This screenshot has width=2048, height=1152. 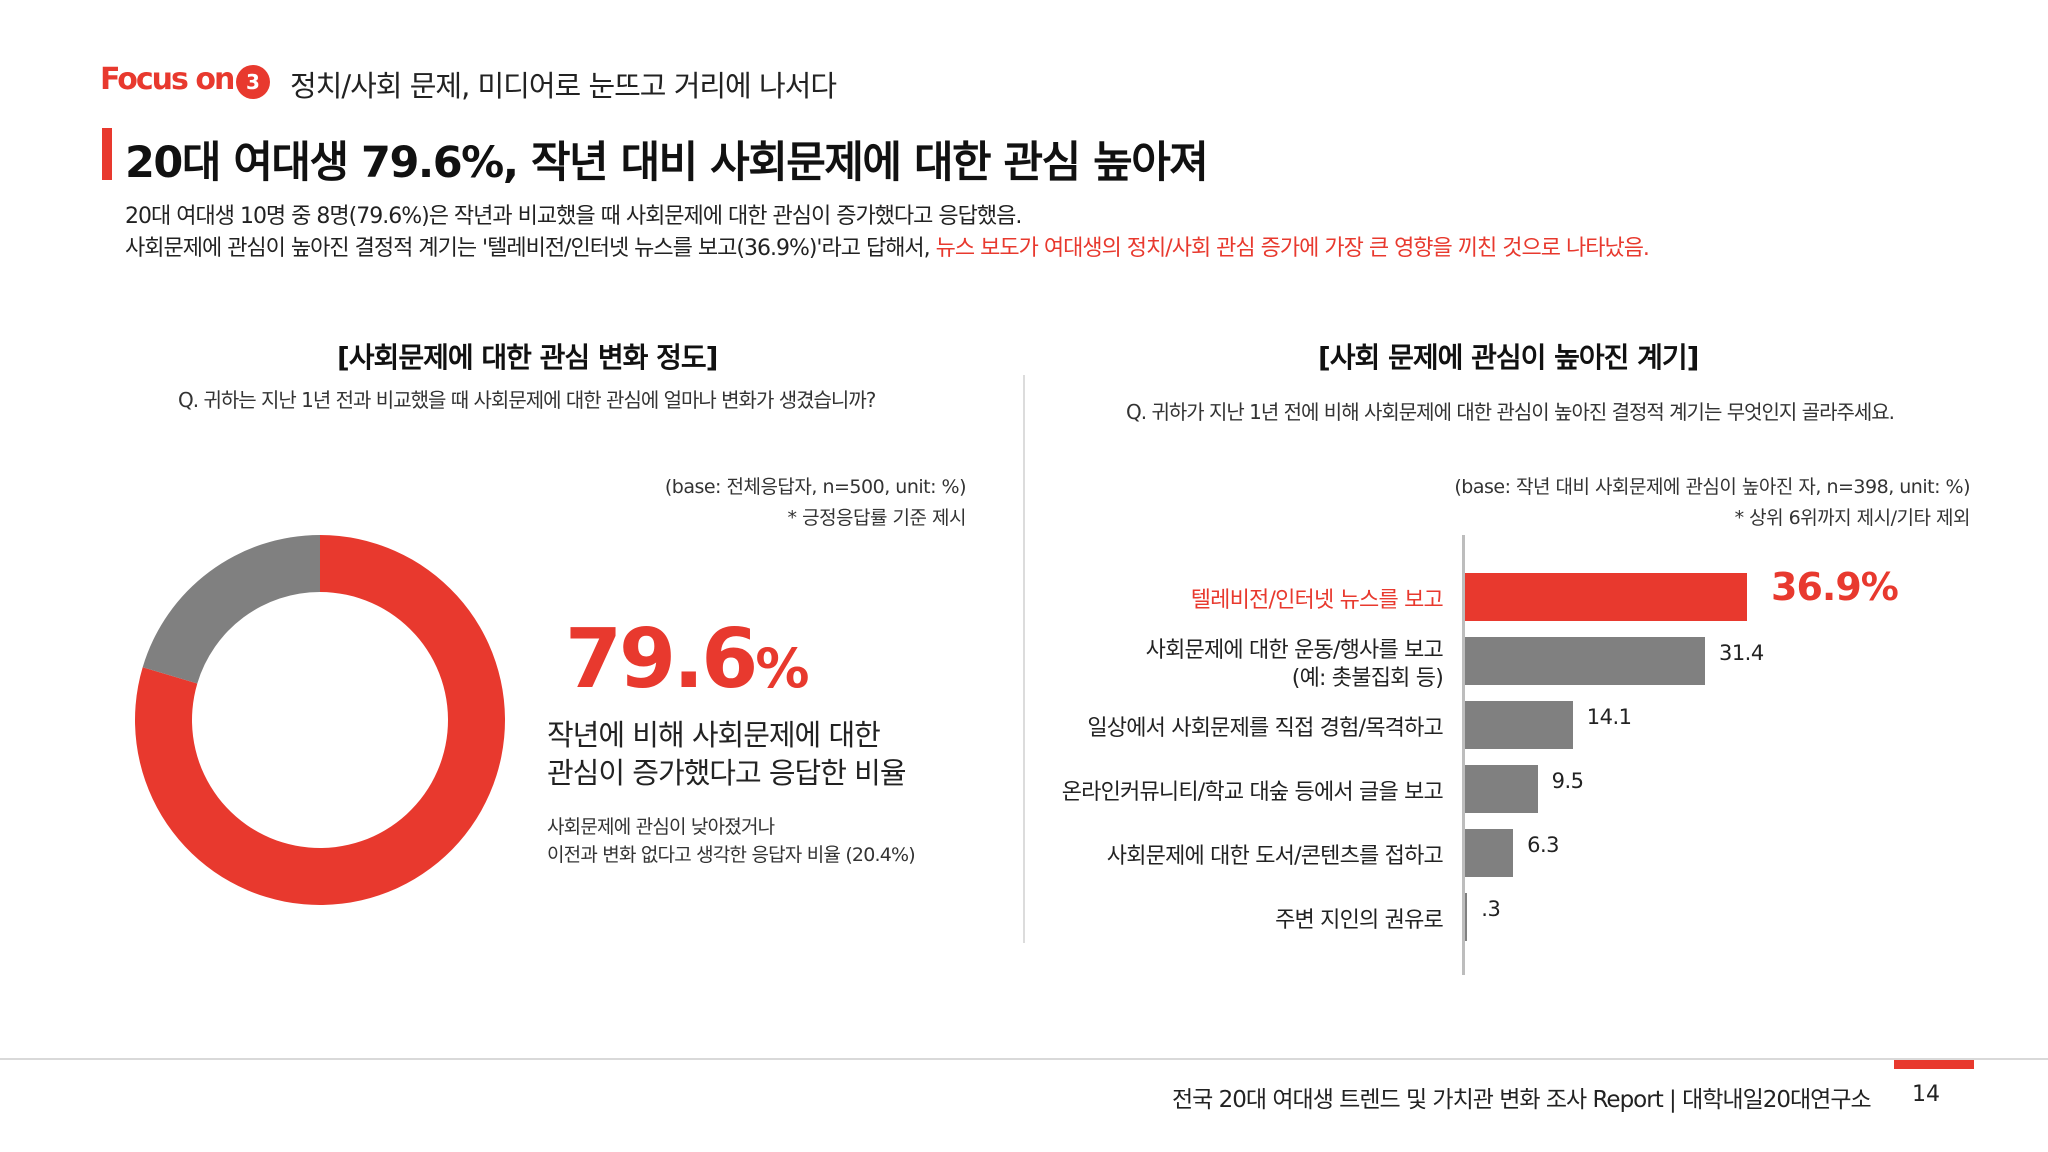 What do you see at coordinates (782, 668) in the screenshot?
I see `big-percentage-unit: %` at bounding box center [782, 668].